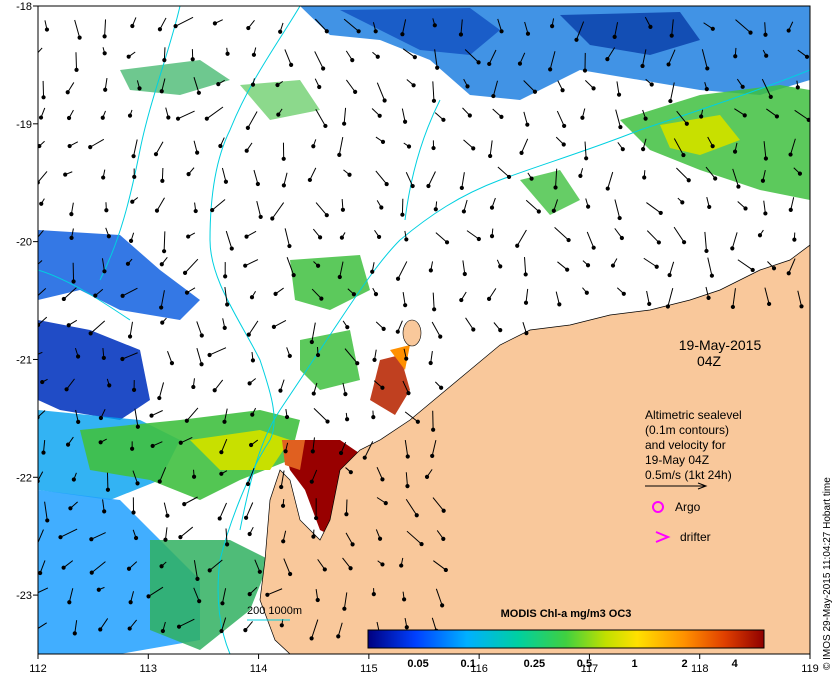 This screenshot has height=680, width=840. What do you see at coordinates (584, 664) in the screenshot?
I see `colorbar-label: 0.5` at bounding box center [584, 664].